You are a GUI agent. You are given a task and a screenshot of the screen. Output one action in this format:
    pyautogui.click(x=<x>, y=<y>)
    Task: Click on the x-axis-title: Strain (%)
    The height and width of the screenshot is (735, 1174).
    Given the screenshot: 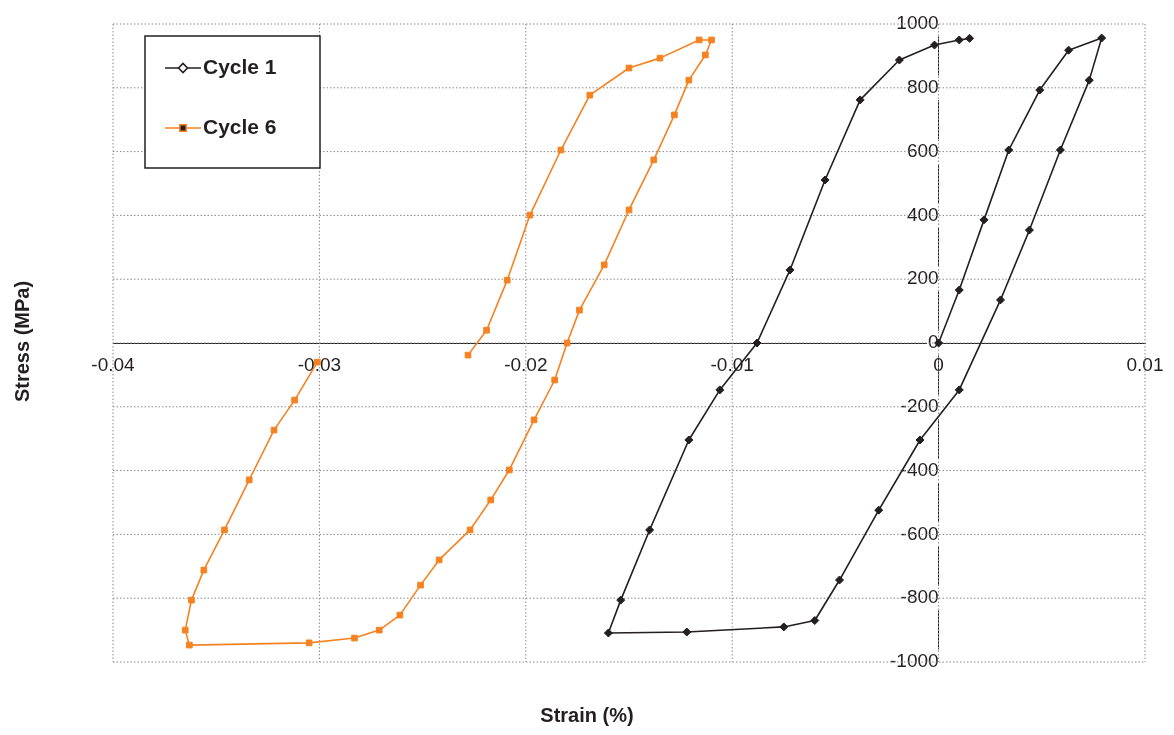 What is the action you would take?
    pyautogui.click(x=587, y=715)
    